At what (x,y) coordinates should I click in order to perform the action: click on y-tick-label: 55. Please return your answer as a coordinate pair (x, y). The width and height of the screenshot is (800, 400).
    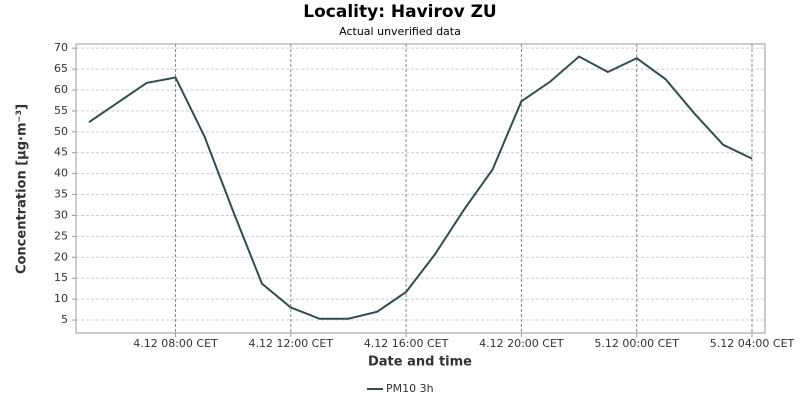
    Looking at the image, I should click on (61, 110).